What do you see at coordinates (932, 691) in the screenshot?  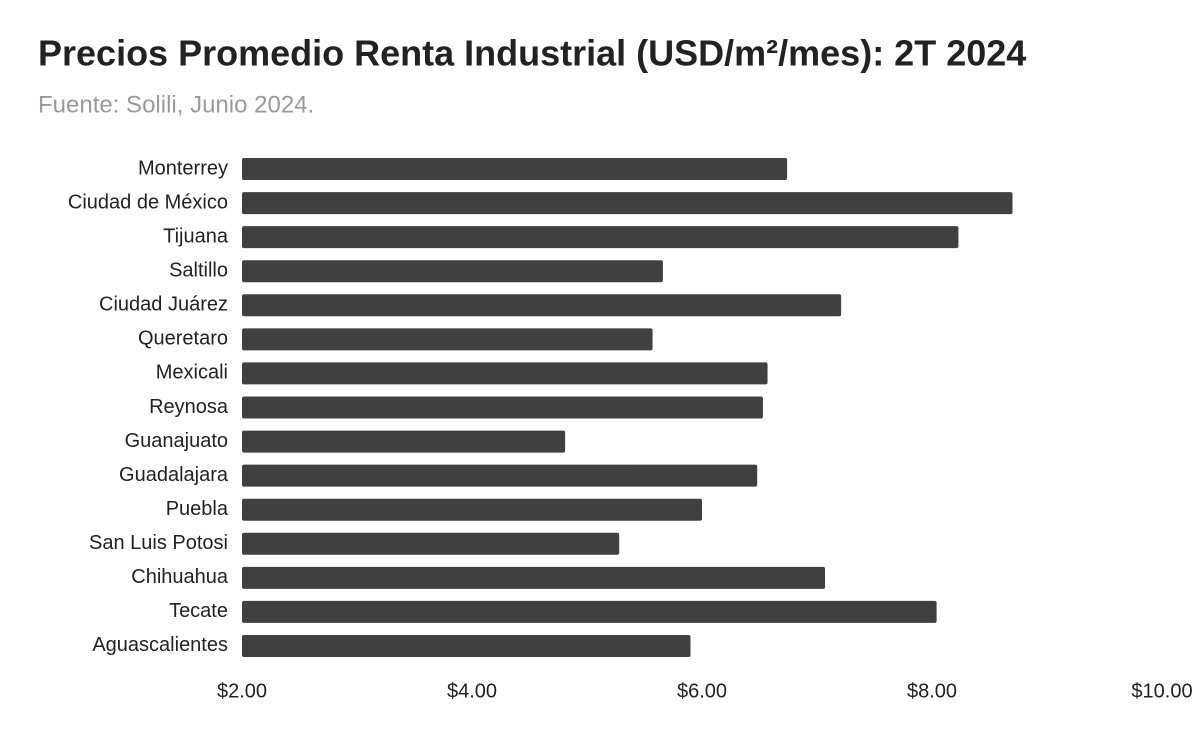 I see `x-tick-label: $8.00` at bounding box center [932, 691].